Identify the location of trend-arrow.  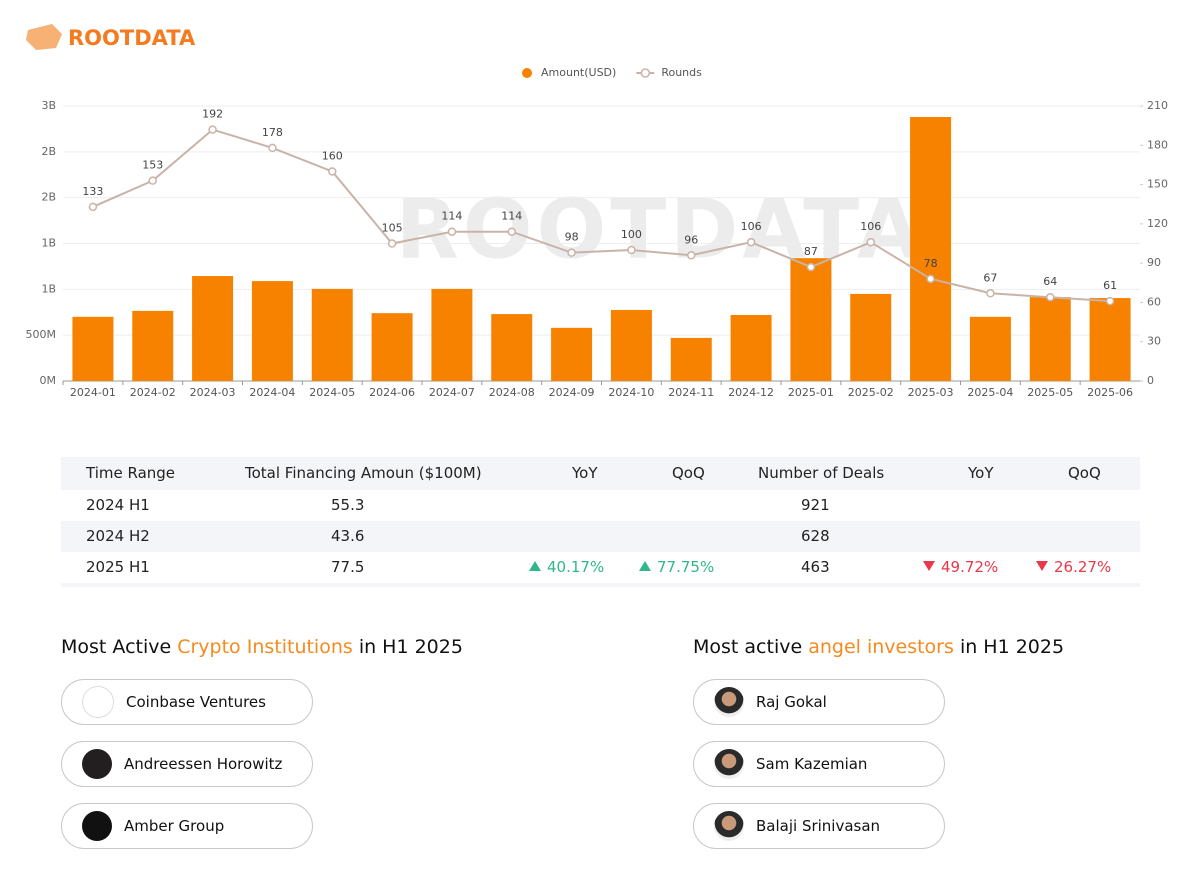
(1042, 566).